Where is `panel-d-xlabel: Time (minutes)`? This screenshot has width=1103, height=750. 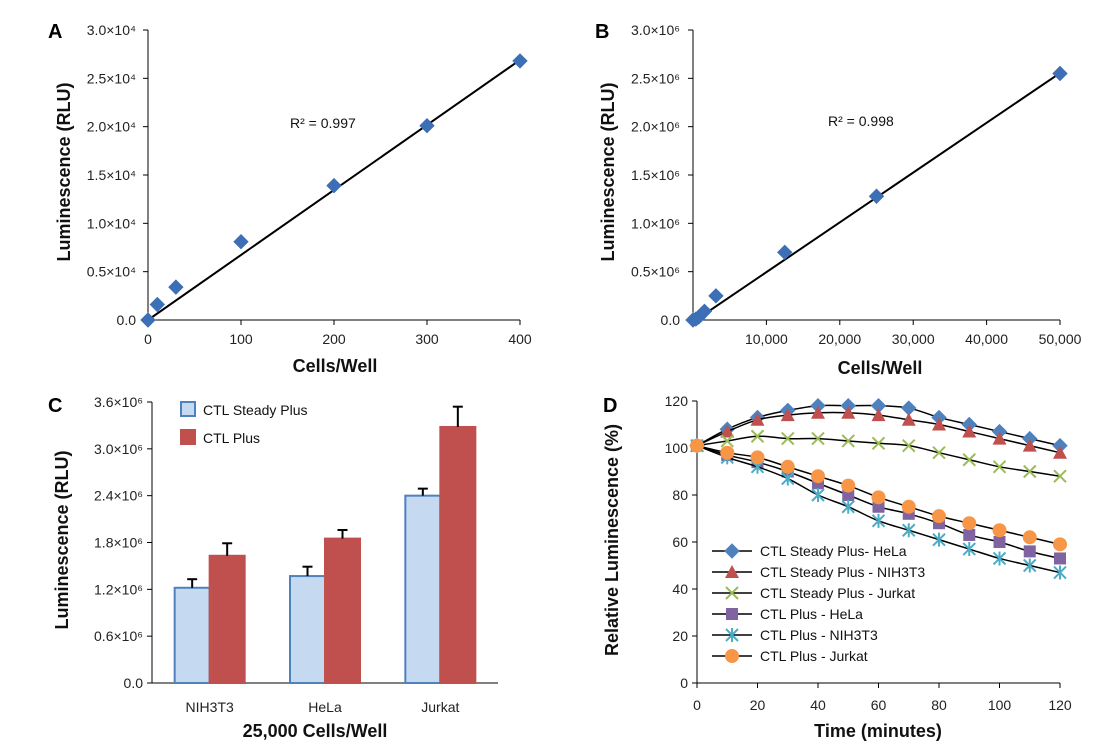
panel-d-xlabel: Time (minutes) is located at coordinates (878, 731).